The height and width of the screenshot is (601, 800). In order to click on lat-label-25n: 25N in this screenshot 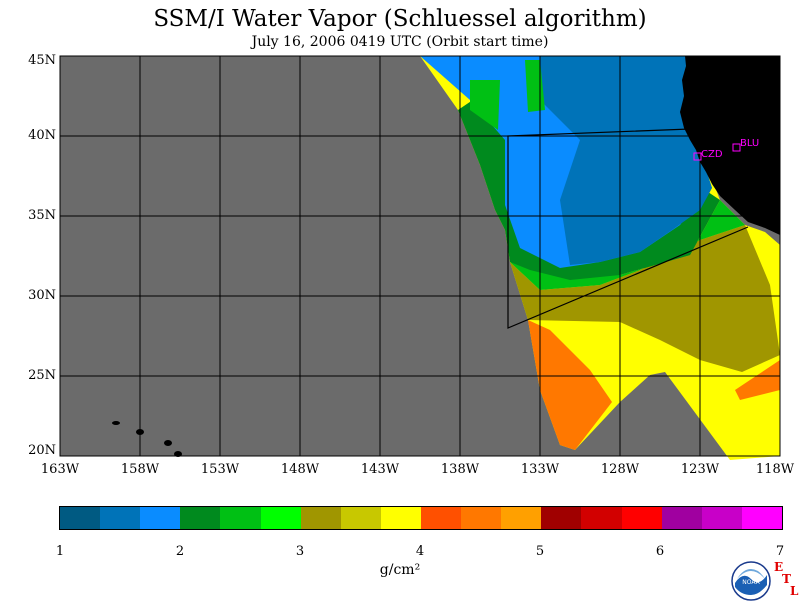, I will do `click(42, 375)`.